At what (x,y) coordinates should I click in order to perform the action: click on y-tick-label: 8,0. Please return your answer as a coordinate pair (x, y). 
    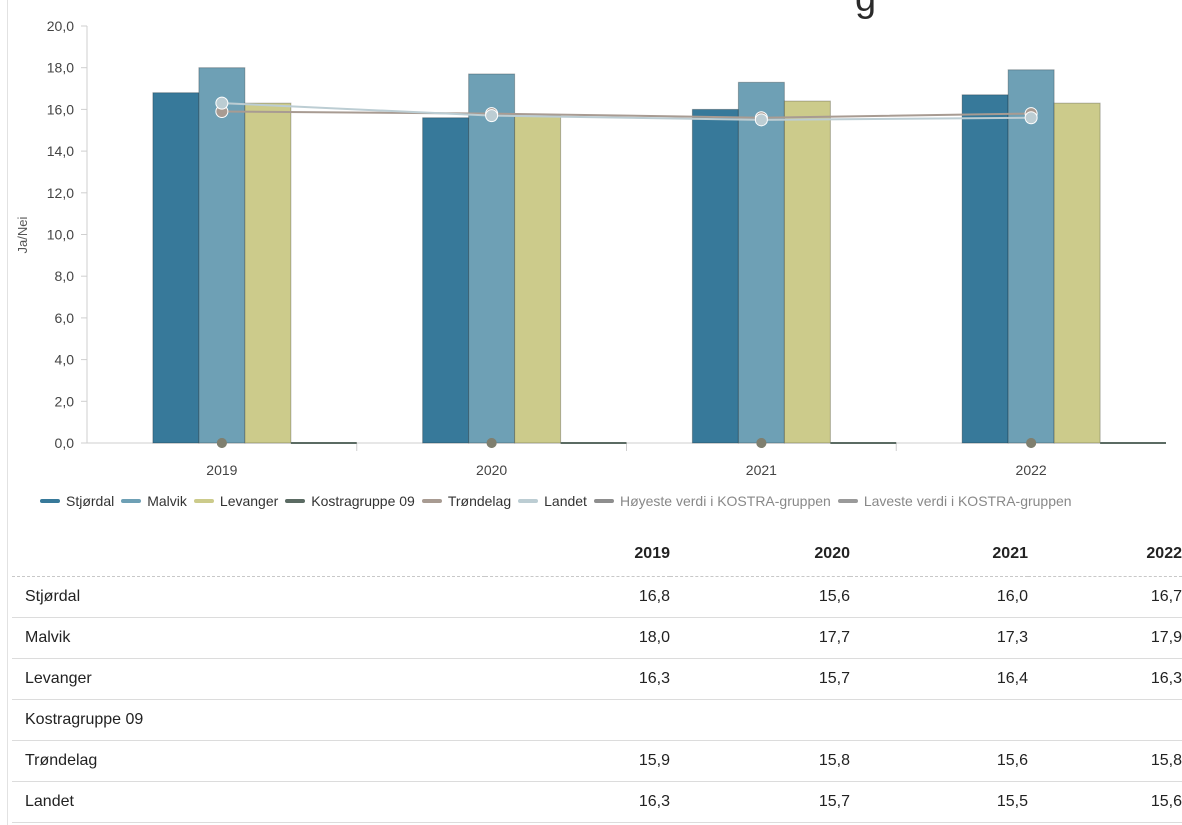
    Looking at the image, I should click on (65, 276).